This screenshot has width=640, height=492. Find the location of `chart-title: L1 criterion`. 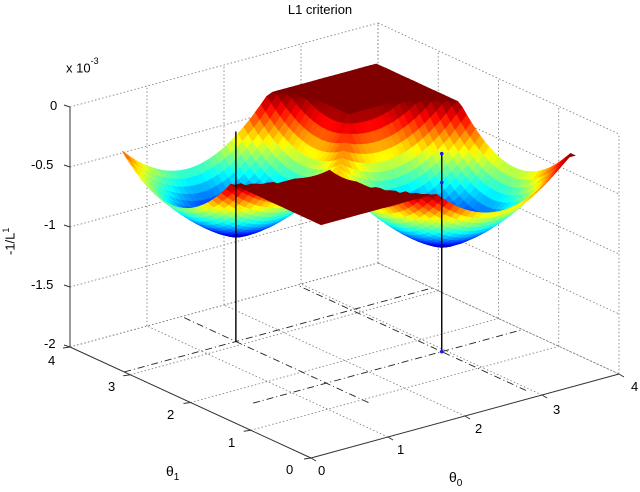

chart-title: L1 criterion is located at coordinates (320, 9).